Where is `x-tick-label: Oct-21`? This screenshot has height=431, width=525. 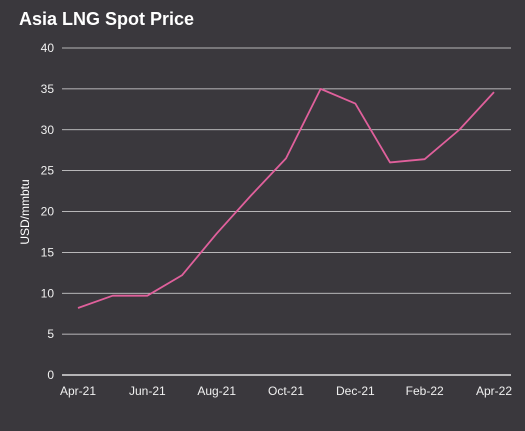
x-tick-label: Oct-21 is located at coordinates (286, 391).